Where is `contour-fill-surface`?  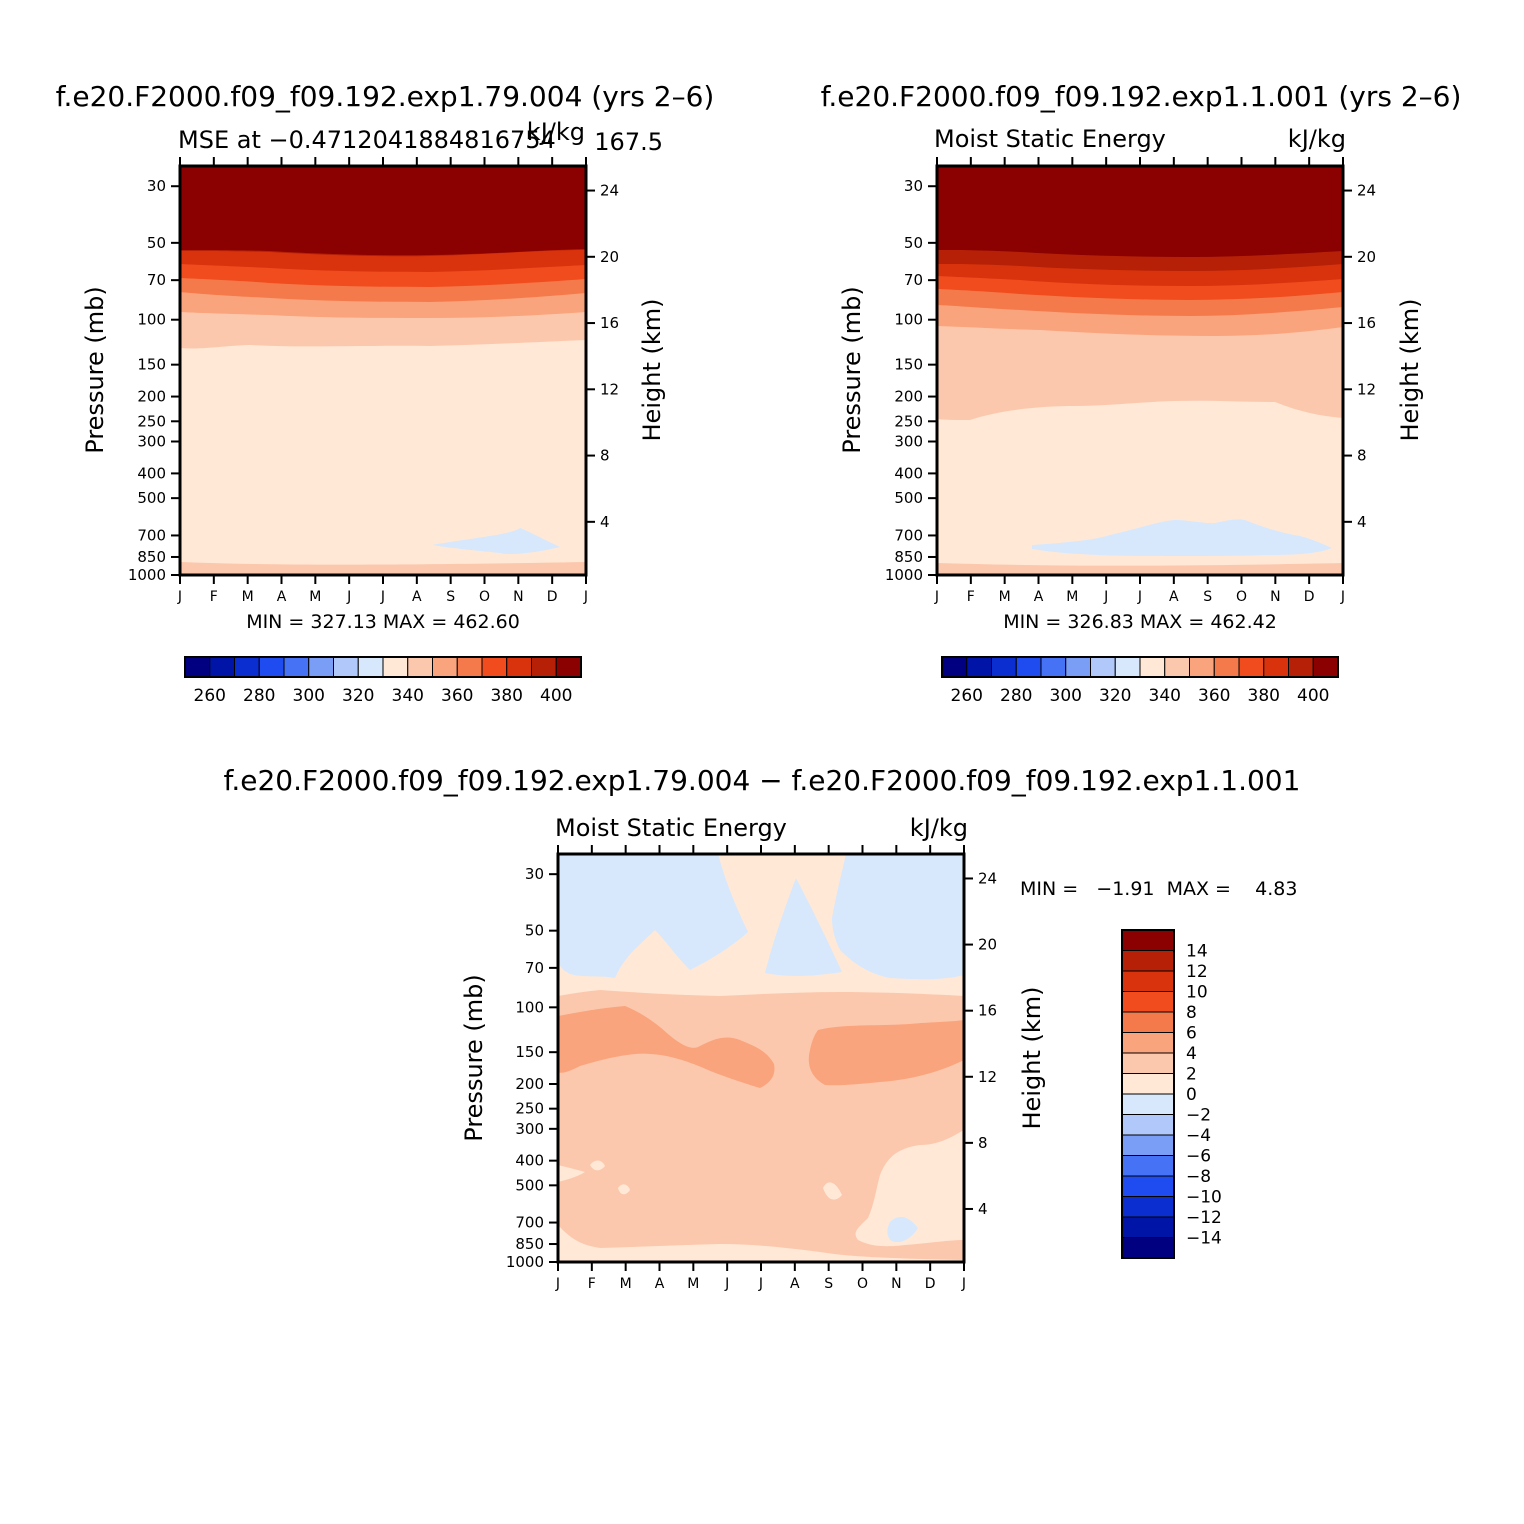 contour-fill-surface is located at coordinates (383, 568).